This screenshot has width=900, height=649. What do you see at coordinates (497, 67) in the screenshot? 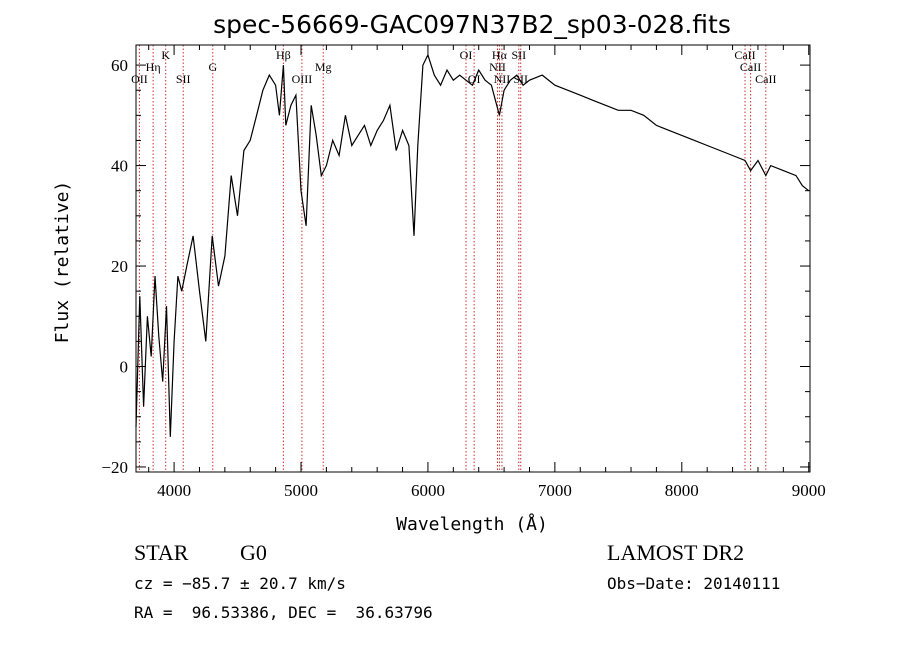
I see `line-label-11: NII` at bounding box center [497, 67].